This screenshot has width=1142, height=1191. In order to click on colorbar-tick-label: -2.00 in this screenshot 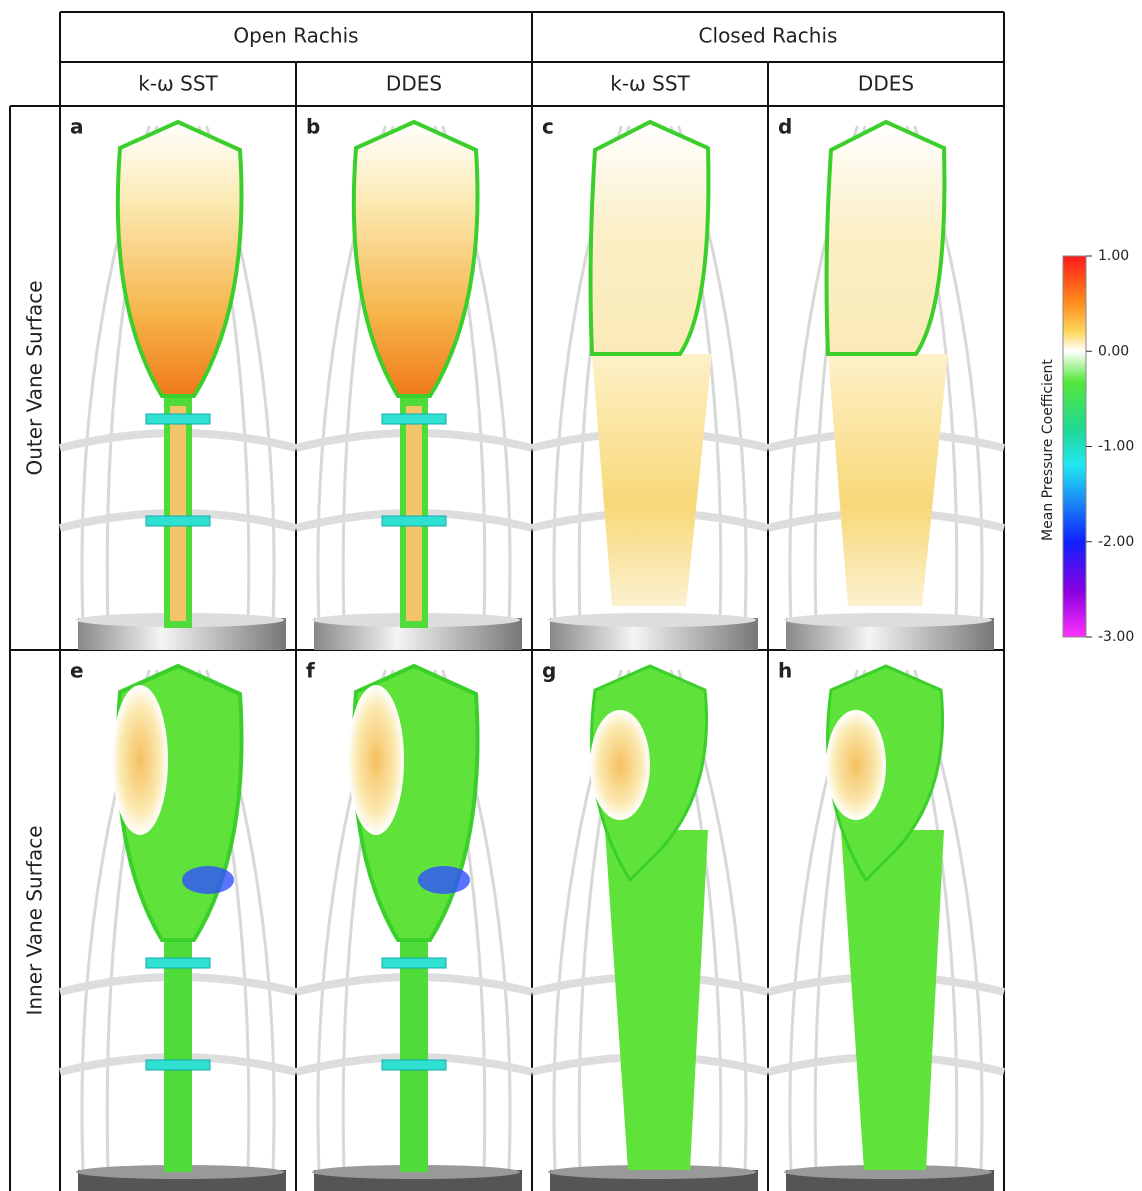, I will do `click(1116, 542)`.